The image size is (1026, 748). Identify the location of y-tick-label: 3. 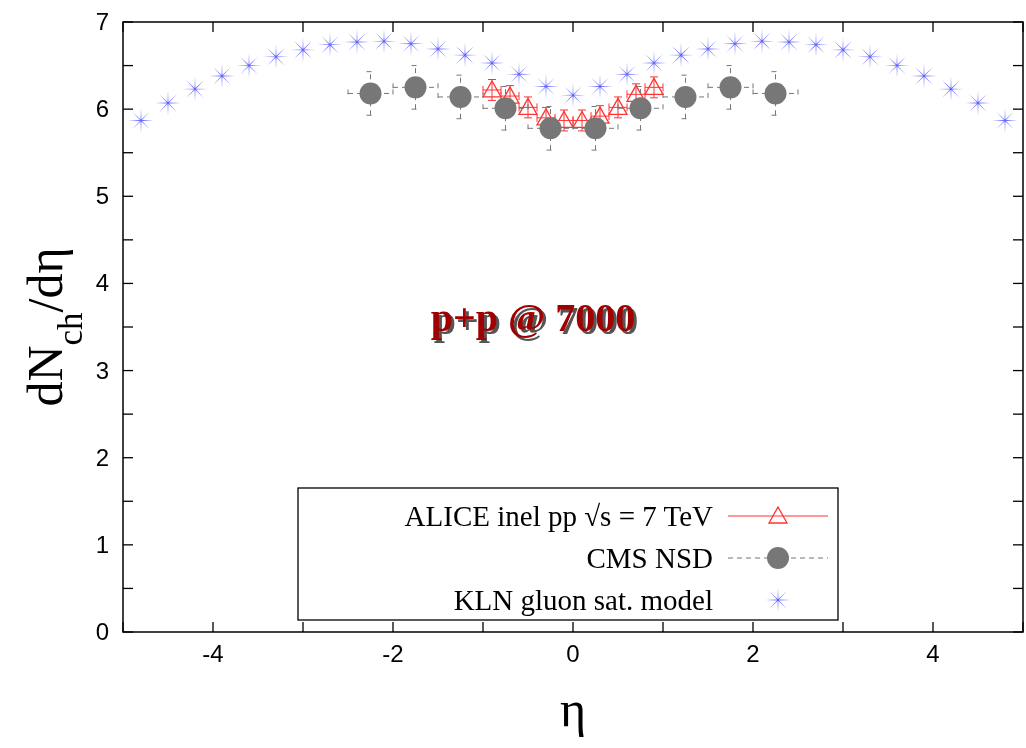
(102, 370).